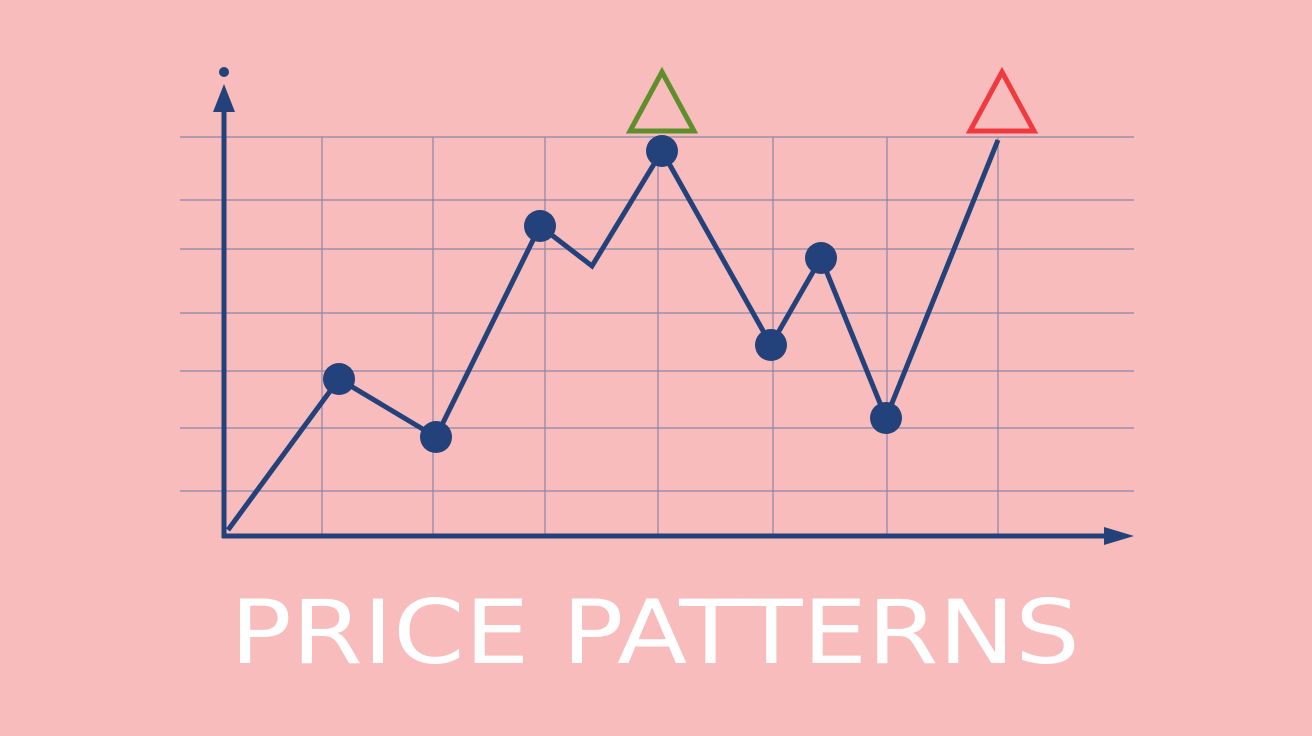  Describe the element at coordinates (224, 98) in the screenshot. I see `y-axis-arrow` at that location.